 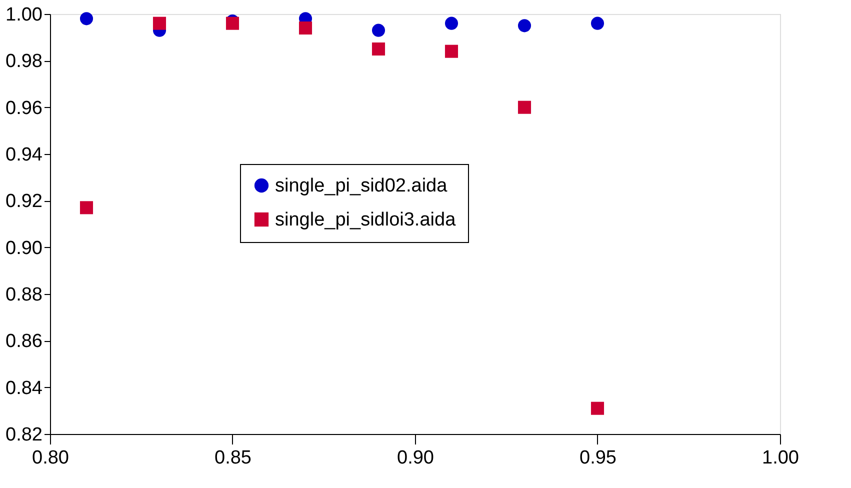 What do you see at coordinates (24, 155) in the screenshot?
I see `y-tick-label: 0.94` at bounding box center [24, 155].